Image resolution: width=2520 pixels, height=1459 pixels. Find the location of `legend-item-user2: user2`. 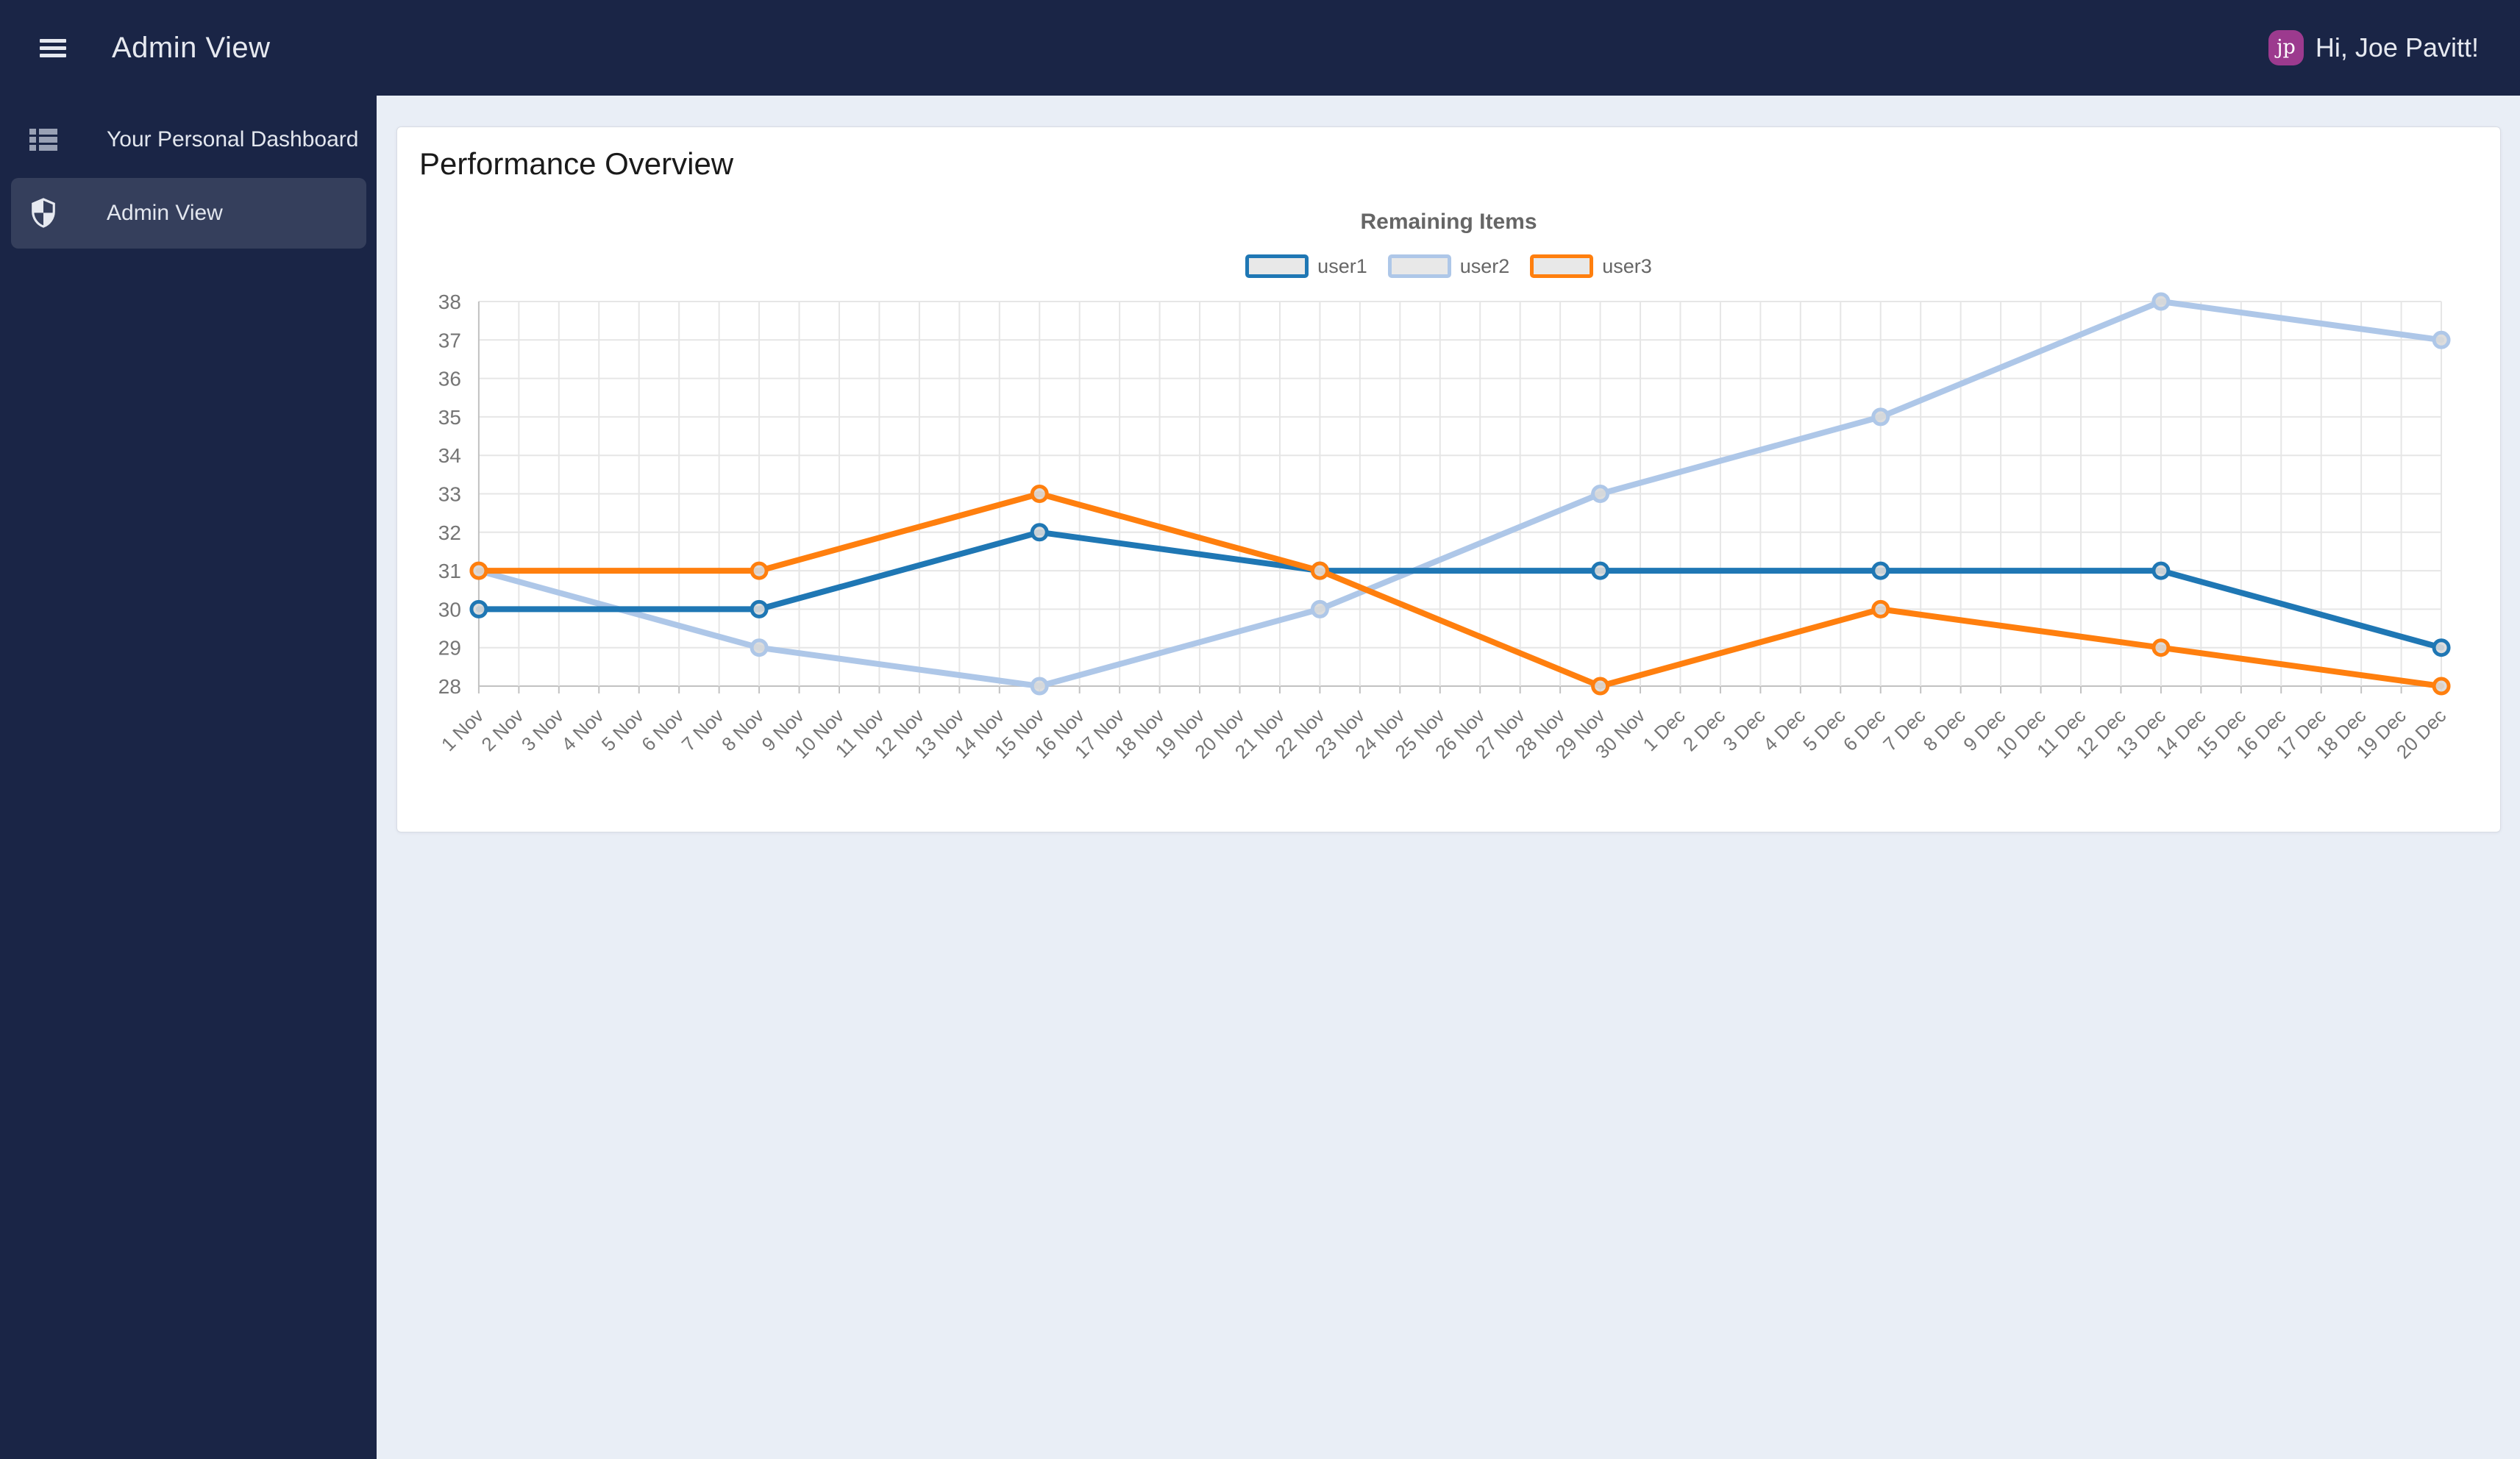

legend-item-user2: user2 is located at coordinates (1449, 266).